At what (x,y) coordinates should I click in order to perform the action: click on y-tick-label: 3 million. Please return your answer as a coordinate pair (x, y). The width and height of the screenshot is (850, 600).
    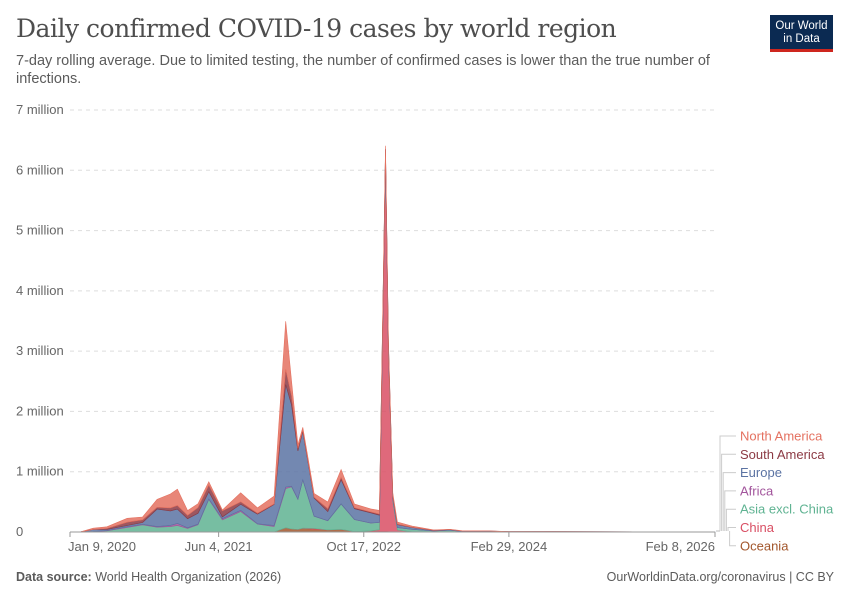
    Looking at the image, I should click on (40, 350).